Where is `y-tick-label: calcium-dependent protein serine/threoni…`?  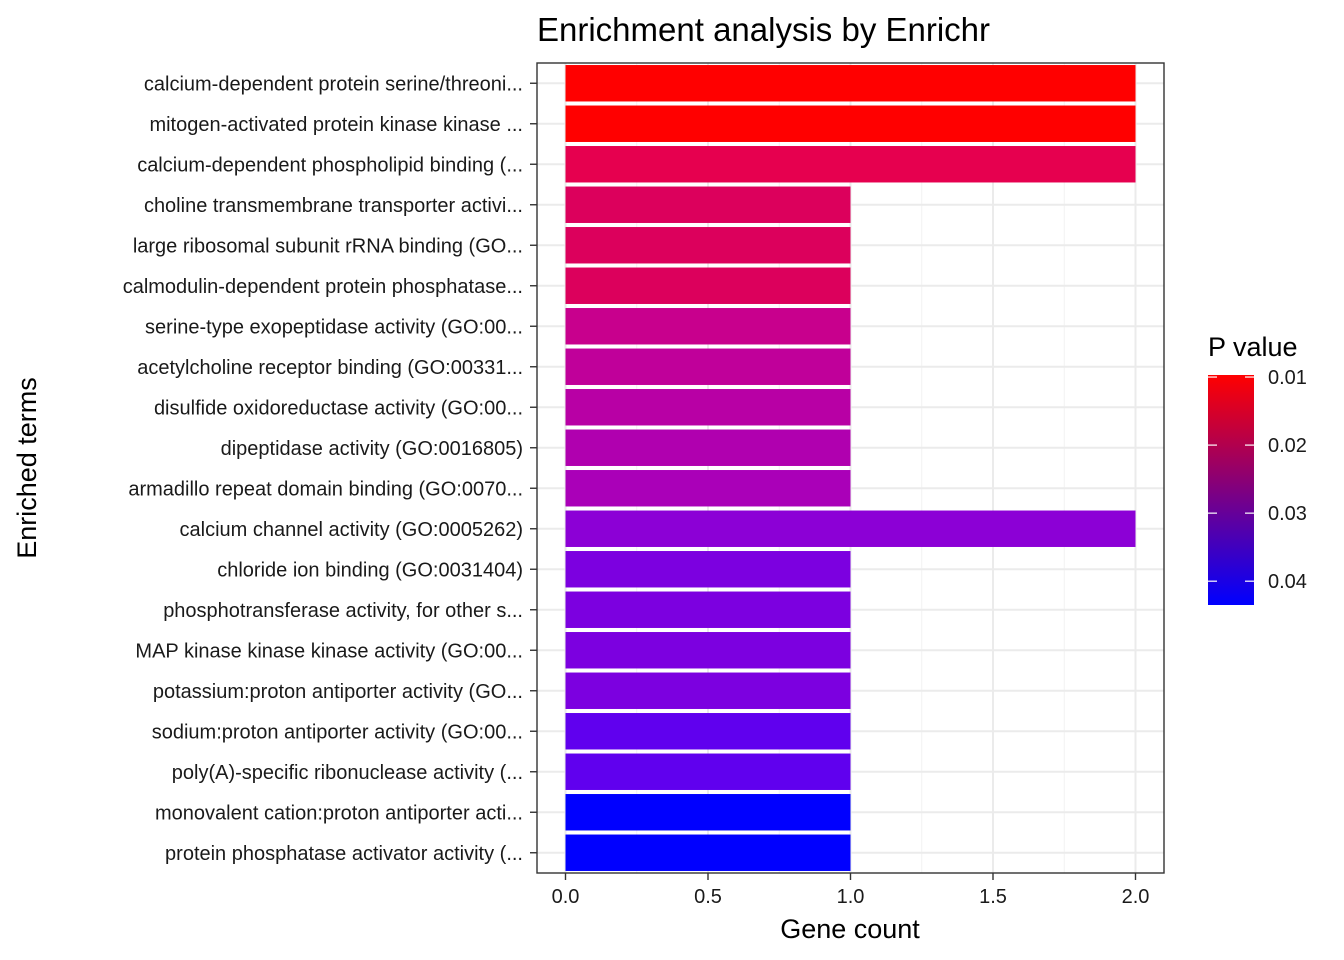
y-tick-label: calcium-dependent protein serine/threoni… is located at coordinates (333, 84).